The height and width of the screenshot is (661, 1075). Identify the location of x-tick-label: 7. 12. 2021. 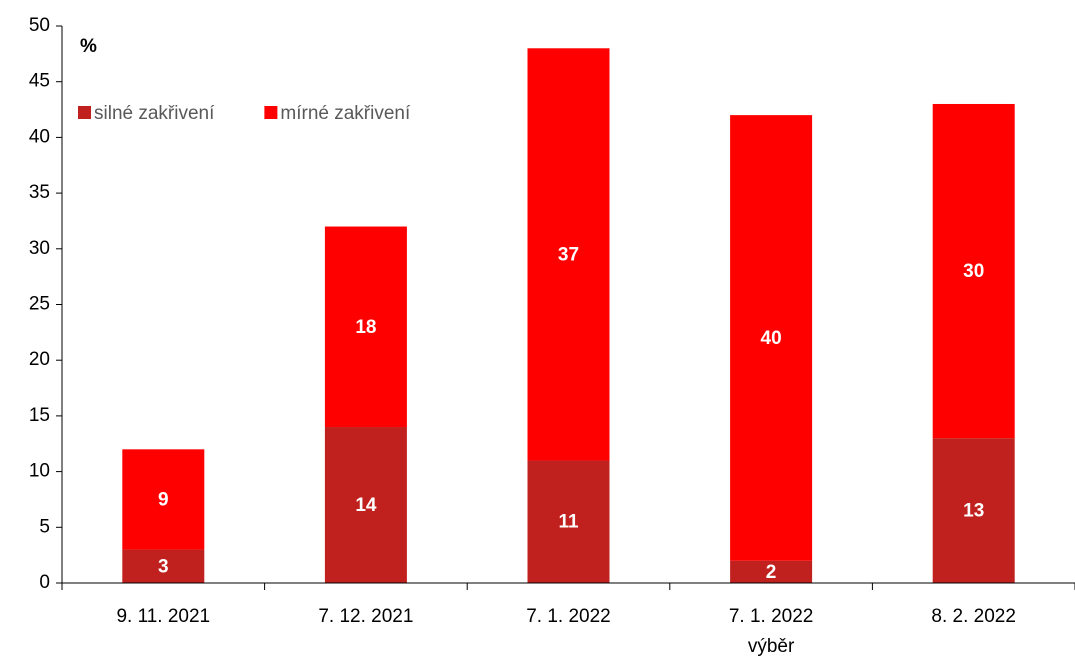
(366, 616).